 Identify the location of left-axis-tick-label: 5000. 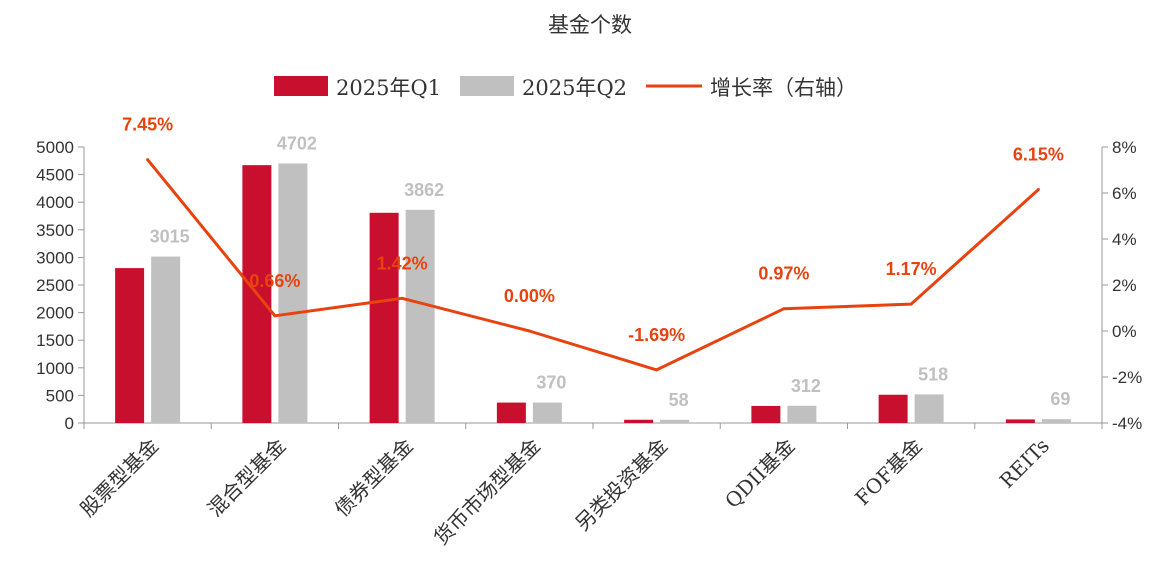
(55, 147).